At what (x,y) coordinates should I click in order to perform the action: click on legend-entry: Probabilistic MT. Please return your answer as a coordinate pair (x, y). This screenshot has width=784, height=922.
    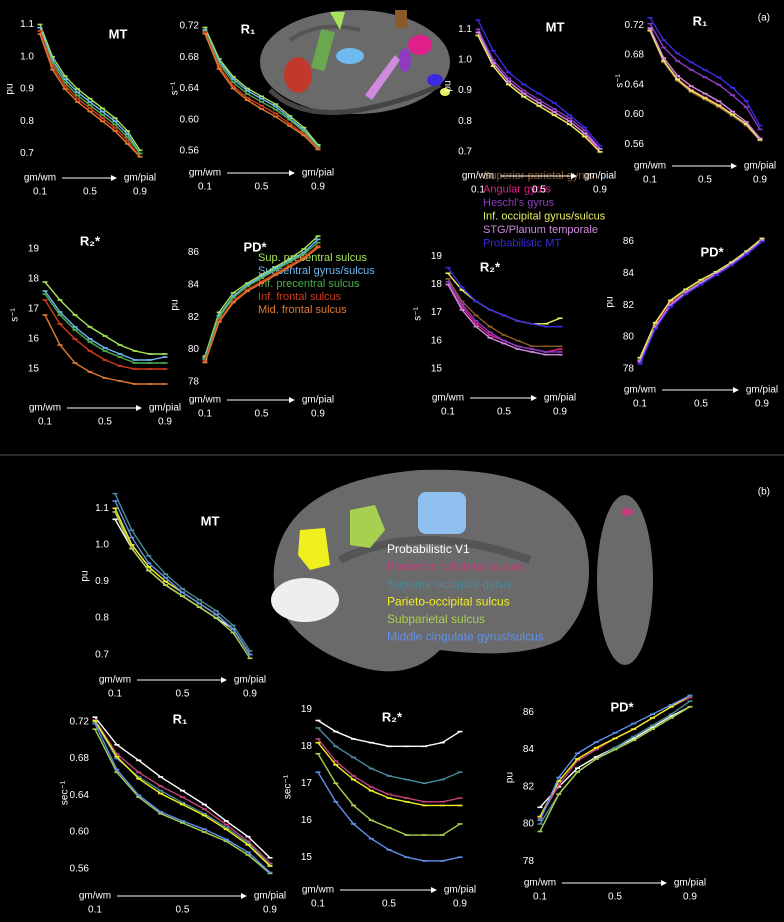
    Looking at the image, I should click on (522, 243).